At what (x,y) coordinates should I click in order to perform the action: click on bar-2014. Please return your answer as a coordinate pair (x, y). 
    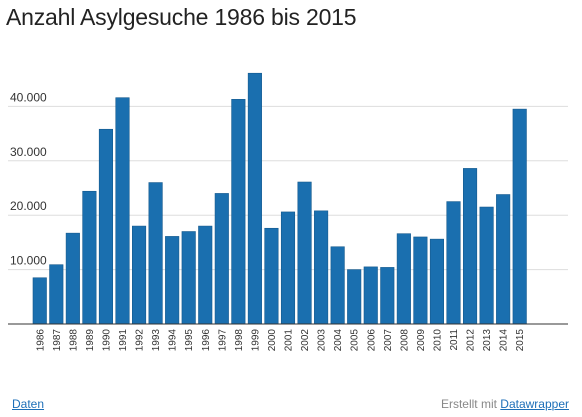
    Looking at the image, I should click on (503, 259).